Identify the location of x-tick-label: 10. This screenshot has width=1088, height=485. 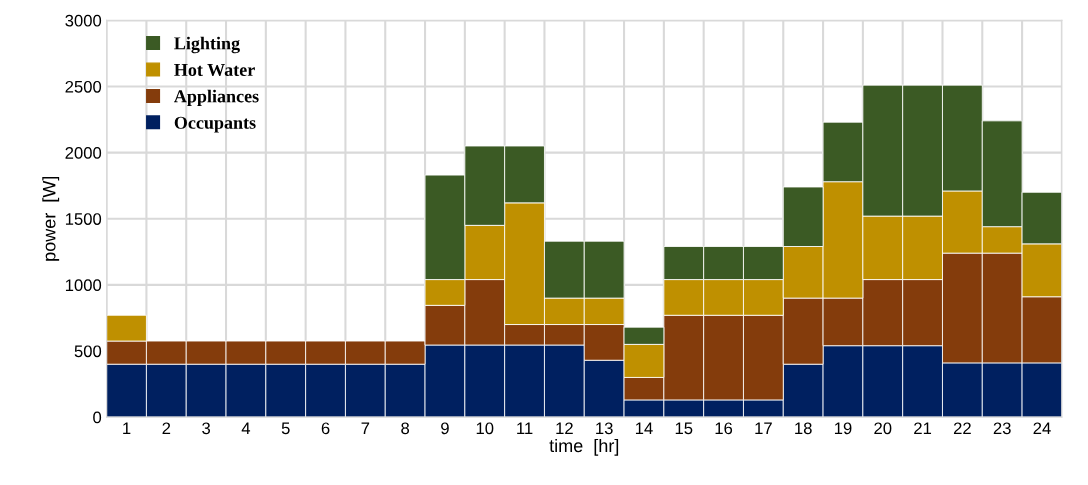
(485, 428).